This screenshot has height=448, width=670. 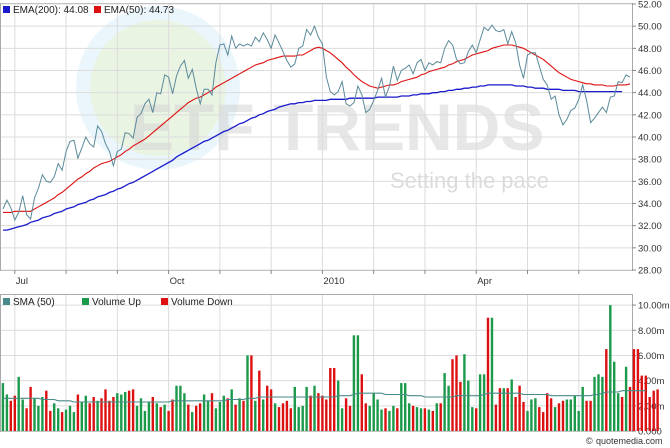 I want to click on price-x-axis: Jul Oct 2010 Apr, so click(x=297, y=278).